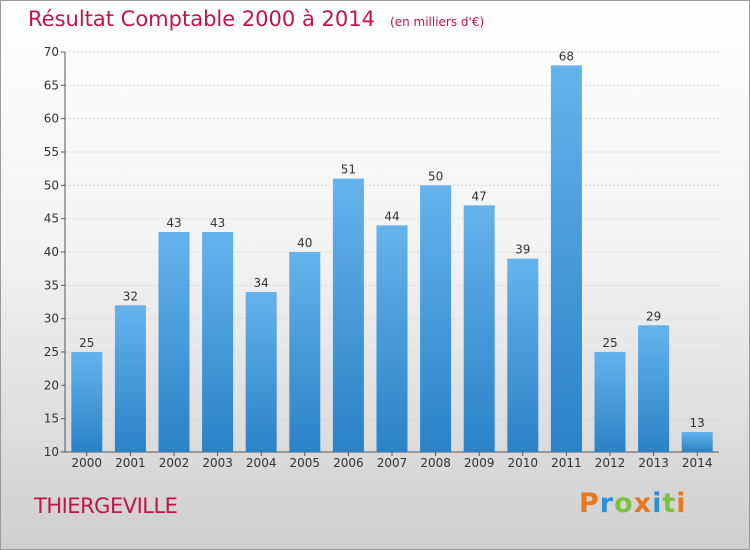 Image resolution: width=750 pixels, height=550 pixels. Describe the element at coordinates (653, 463) in the screenshot. I see `x-tick-label: 2013` at that location.